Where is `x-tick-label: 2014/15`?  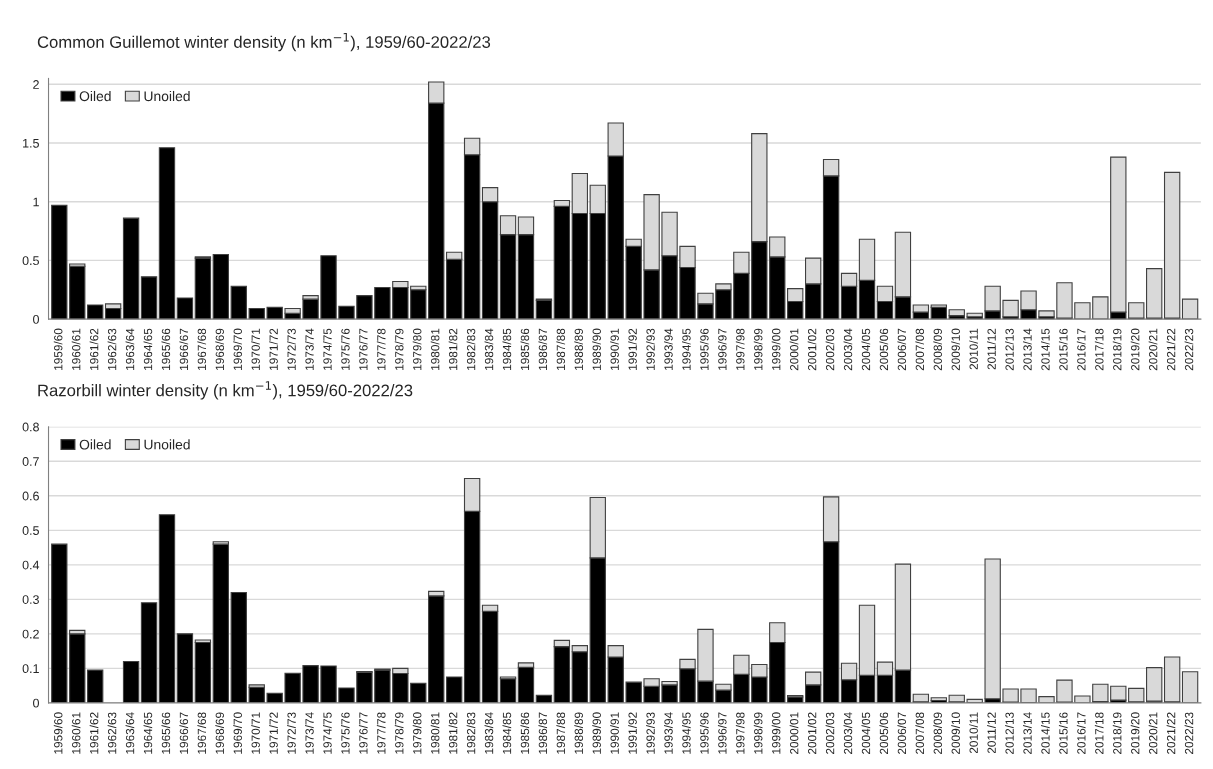
x-tick-label: 2014/15 is located at coordinates (1045, 349).